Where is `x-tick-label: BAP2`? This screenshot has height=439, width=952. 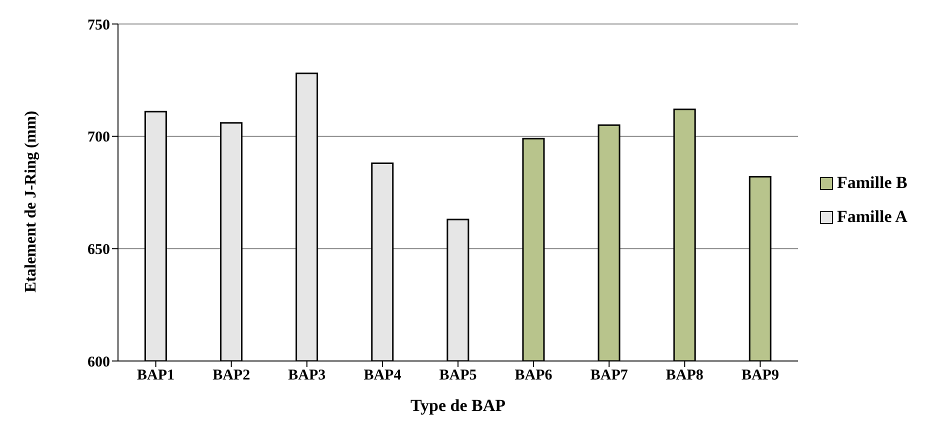 x-tick-label: BAP2 is located at coordinates (231, 376).